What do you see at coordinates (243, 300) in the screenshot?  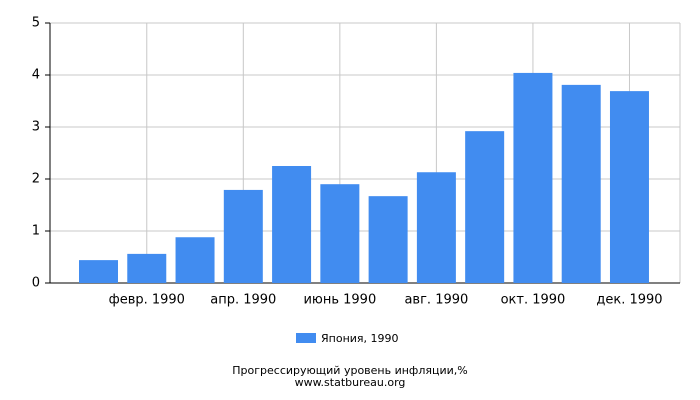 I see `x-tick-label: апр. 1990` at bounding box center [243, 300].